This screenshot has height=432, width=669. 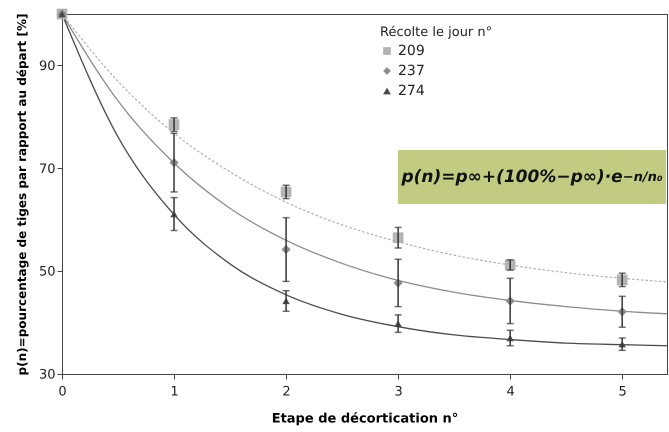 What do you see at coordinates (47, 272) in the screenshot?
I see `y-tick-label: 50` at bounding box center [47, 272].